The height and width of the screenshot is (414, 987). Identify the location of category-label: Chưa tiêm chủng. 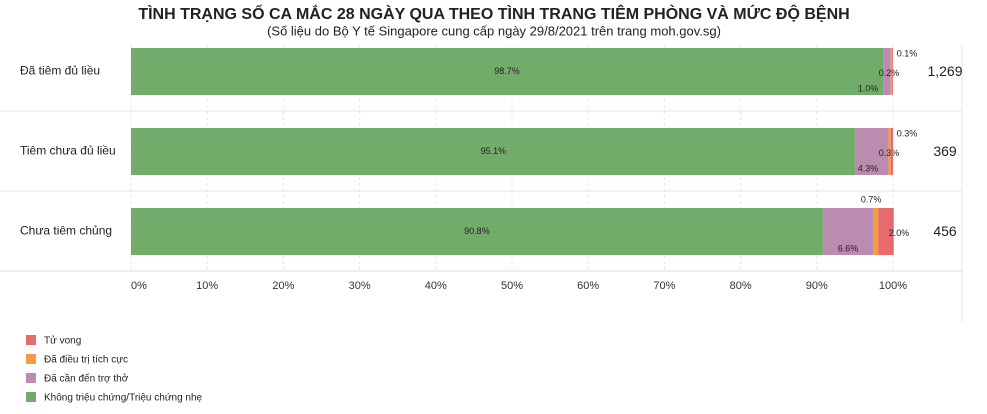
(66, 231).